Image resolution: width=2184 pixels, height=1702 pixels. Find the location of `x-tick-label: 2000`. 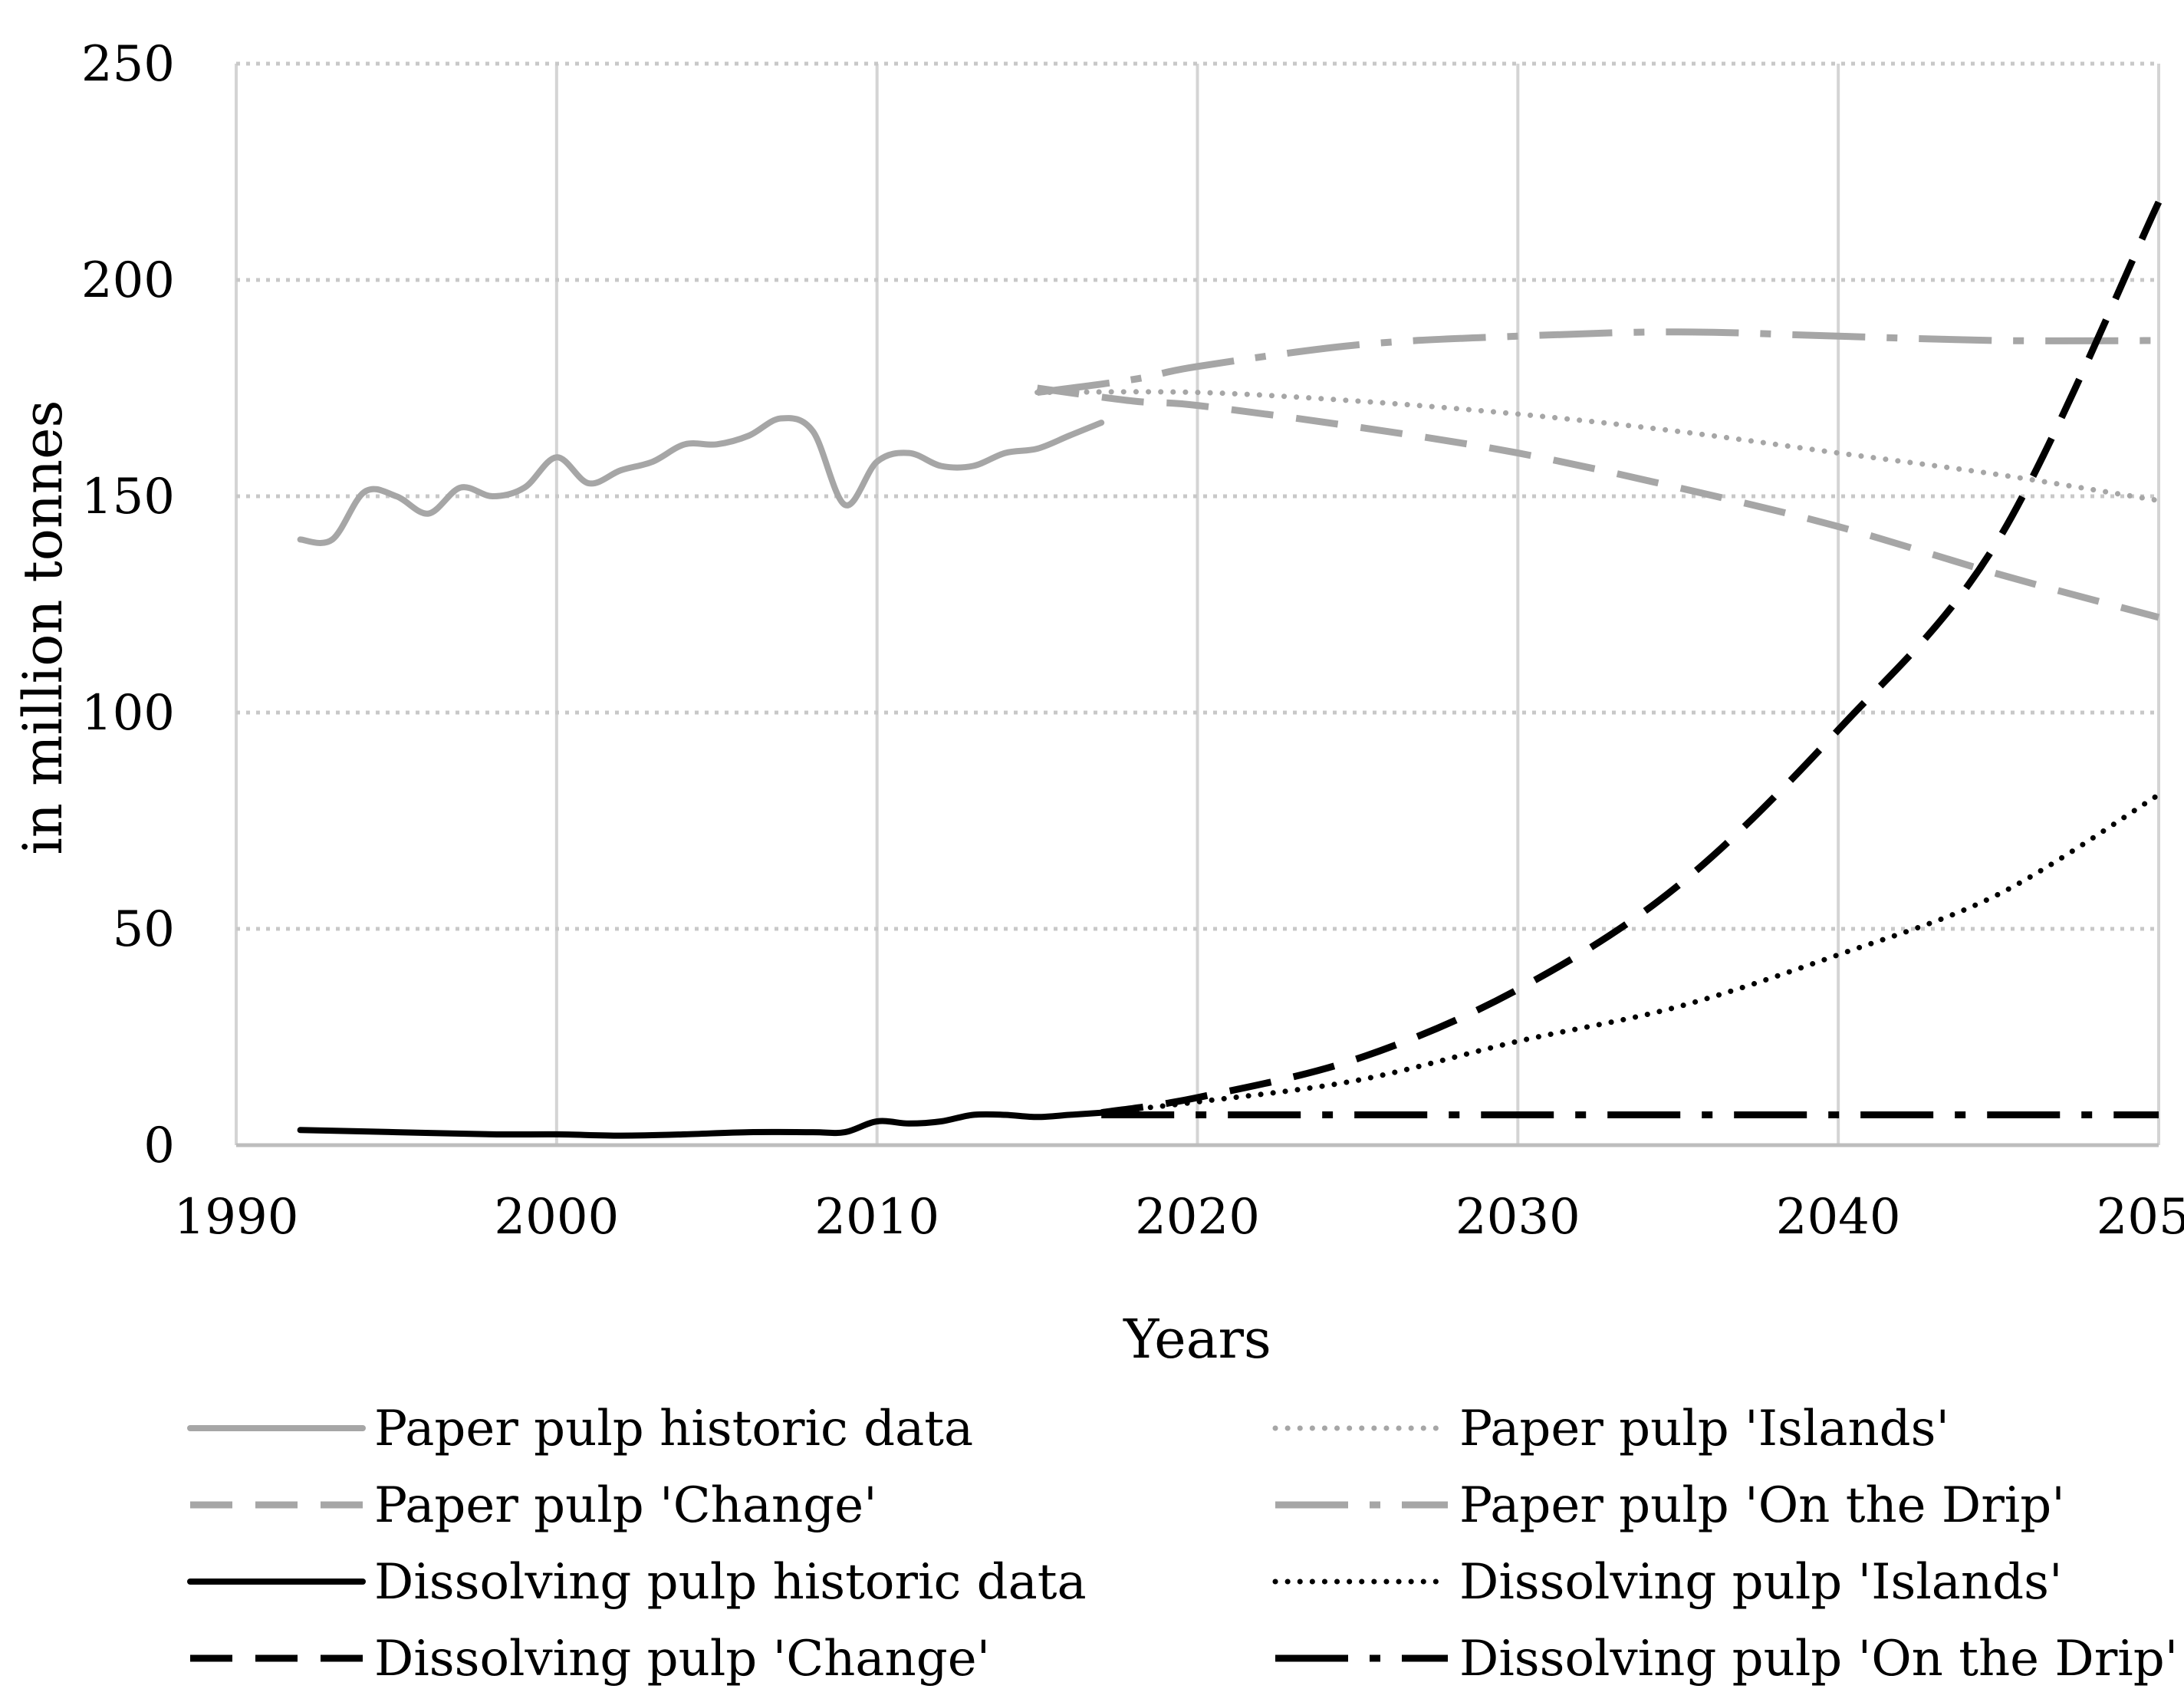

x-tick-label: 2000 is located at coordinates (557, 1217).